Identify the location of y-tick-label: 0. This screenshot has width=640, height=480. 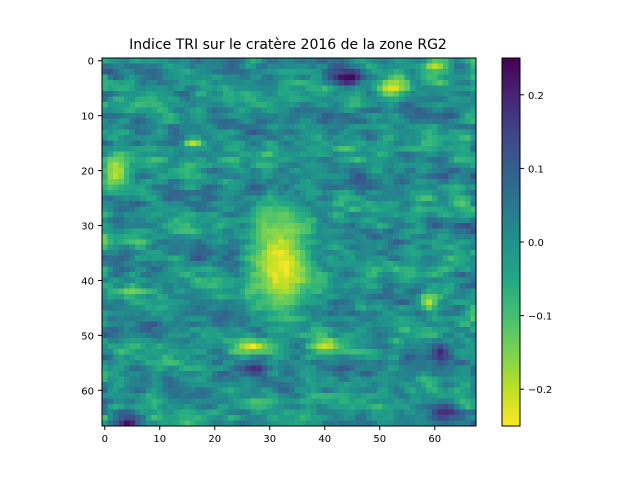
(91, 62).